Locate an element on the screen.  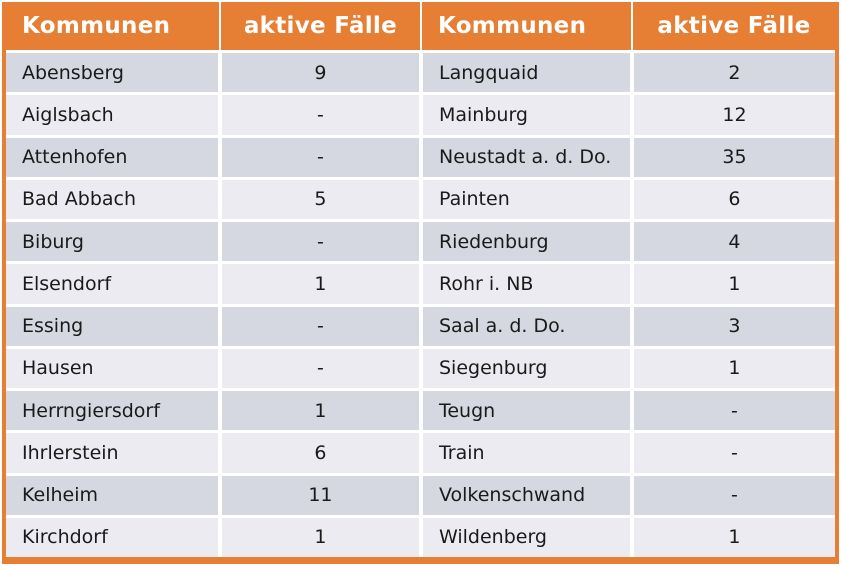
kommune-cell-left: Herrngiersdorf is located at coordinates (112, 411).